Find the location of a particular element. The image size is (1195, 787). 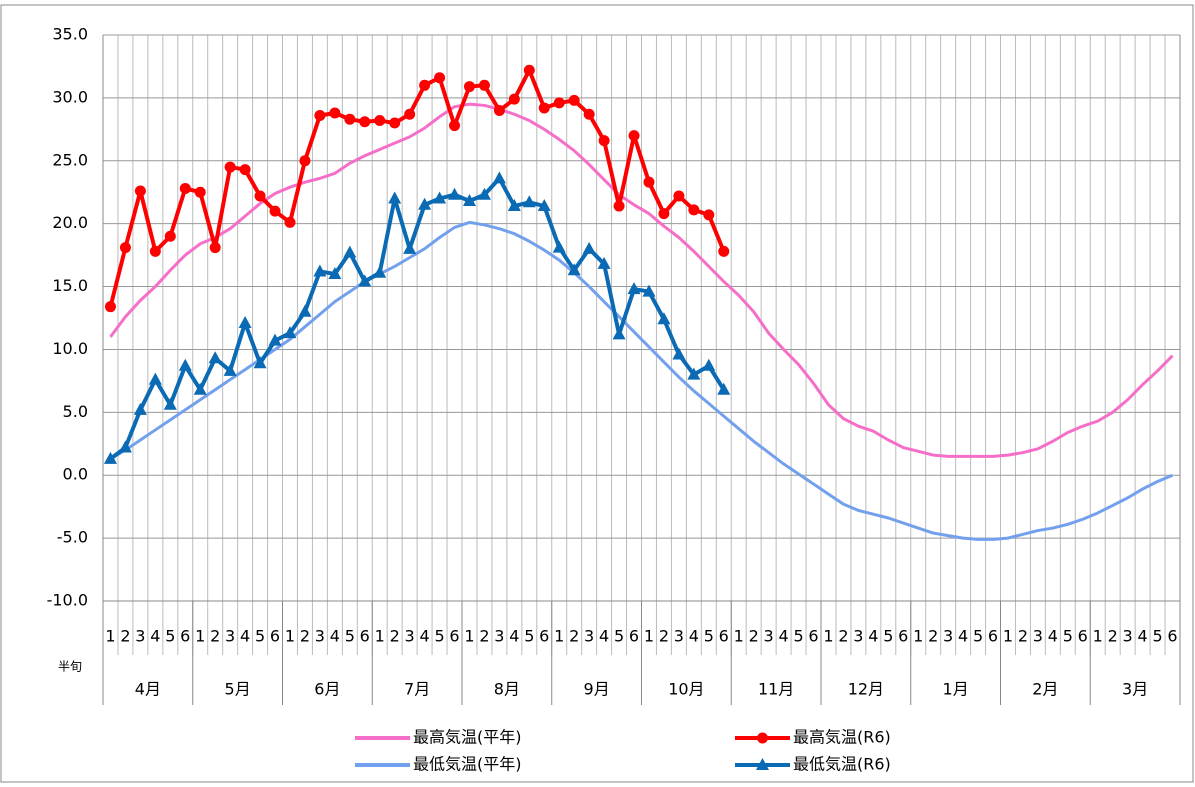

legend-label: 最高気温(平年) is located at coordinates (467, 737).